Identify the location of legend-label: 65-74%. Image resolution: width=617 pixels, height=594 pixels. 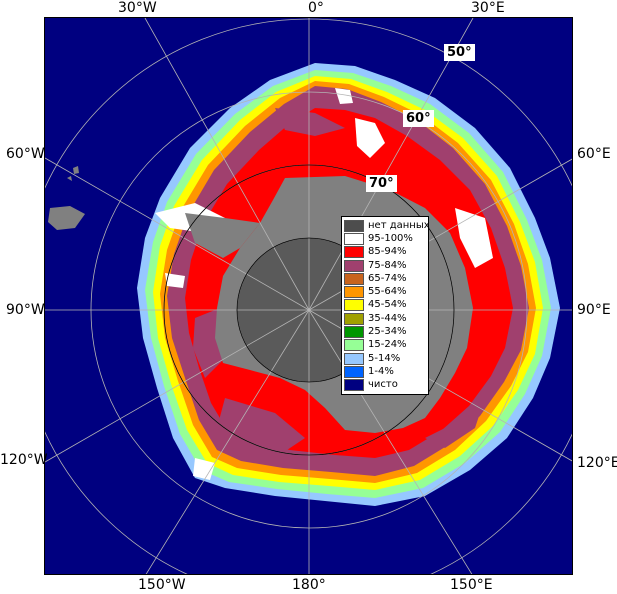
(387, 278).